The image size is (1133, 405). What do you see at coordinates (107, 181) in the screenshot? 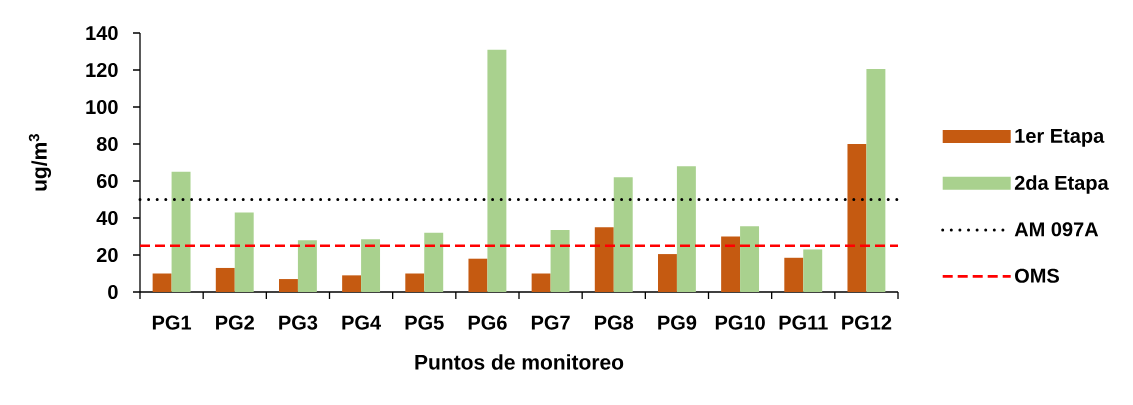
I see `y-tick-label: 60` at bounding box center [107, 181].